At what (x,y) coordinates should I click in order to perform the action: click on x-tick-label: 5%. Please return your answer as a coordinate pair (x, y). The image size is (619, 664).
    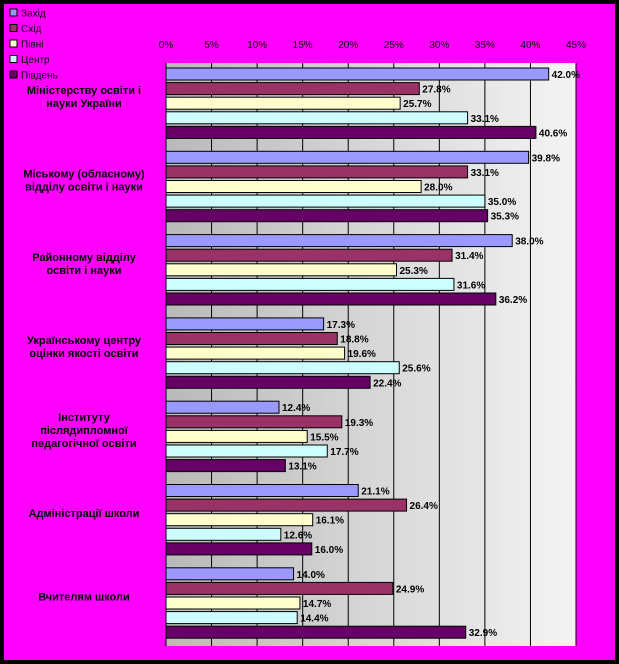
    Looking at the image, I should click on (211, 45).